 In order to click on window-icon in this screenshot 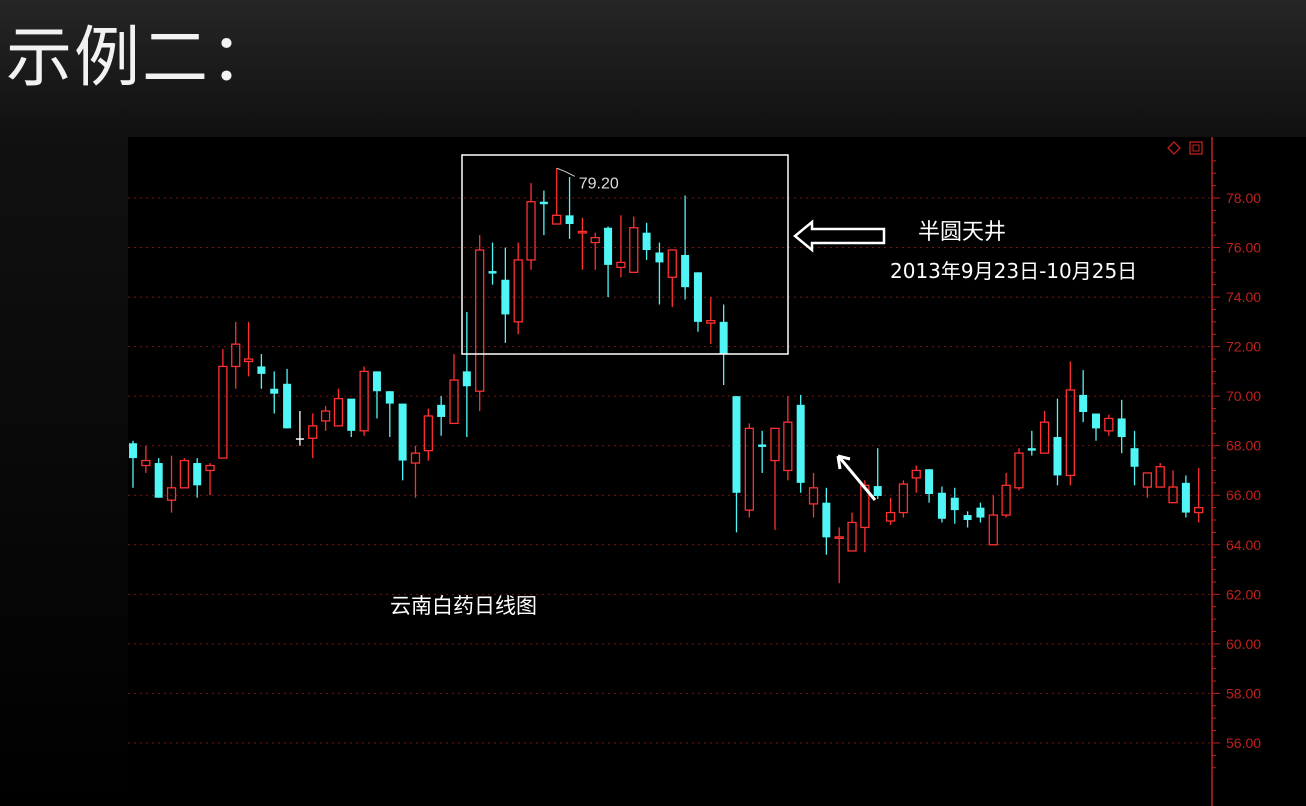, I will do `click(1196, 148)`.